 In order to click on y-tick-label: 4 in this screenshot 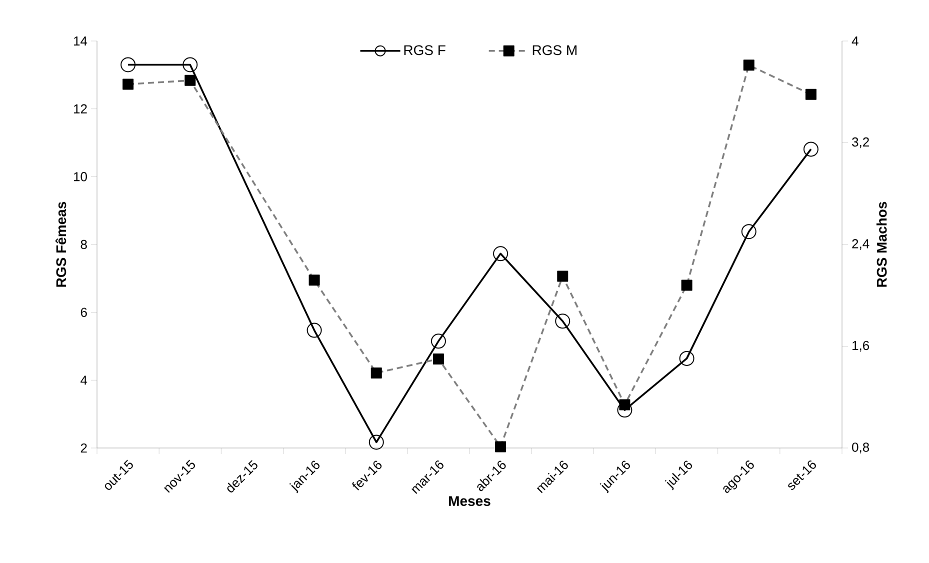, I will do `click(84, 380)`.